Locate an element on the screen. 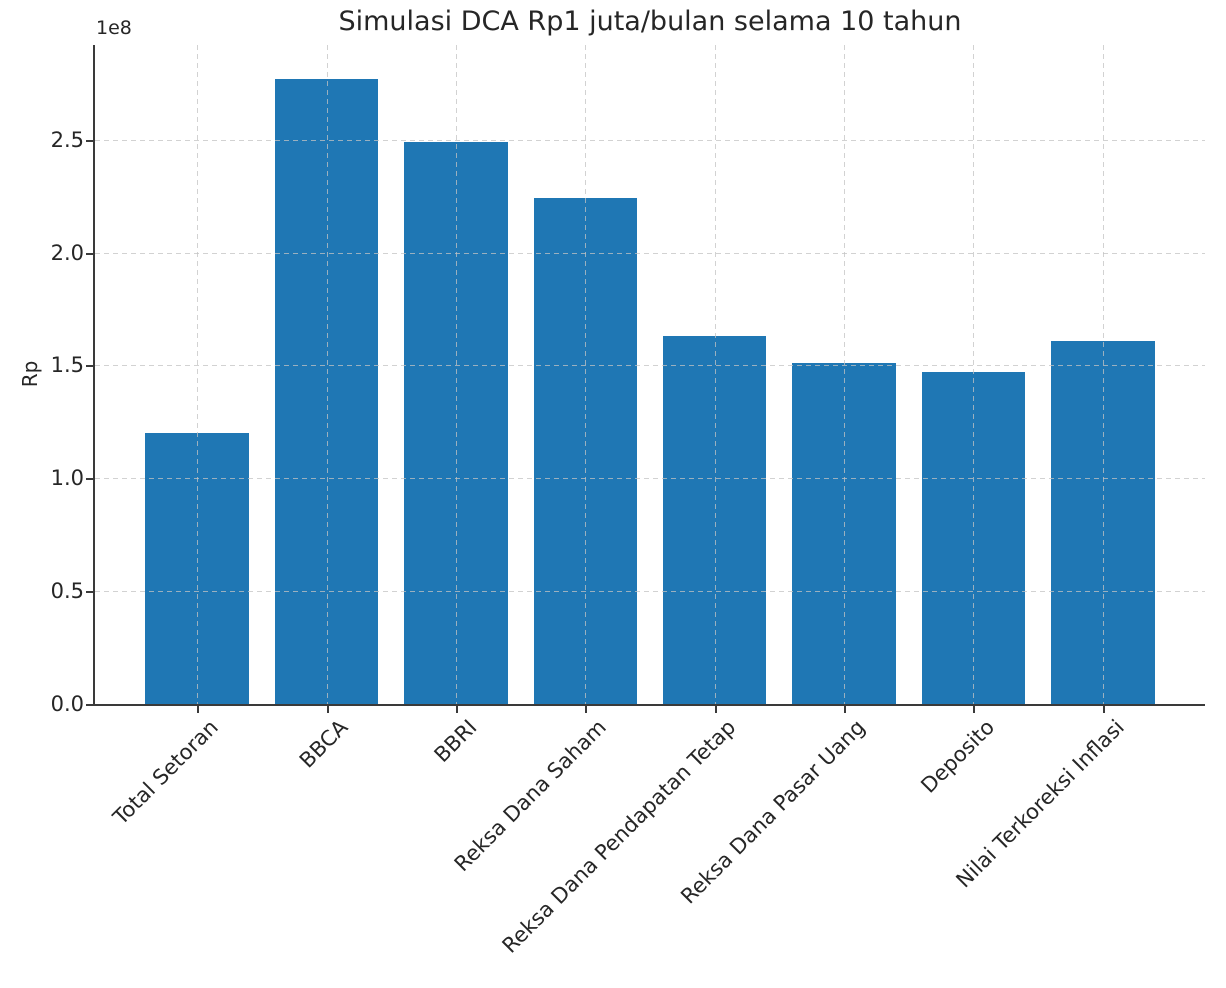 The width and height of the screenshot is (1226, 988). x-axis-spine is located at coordinates (649, 705).